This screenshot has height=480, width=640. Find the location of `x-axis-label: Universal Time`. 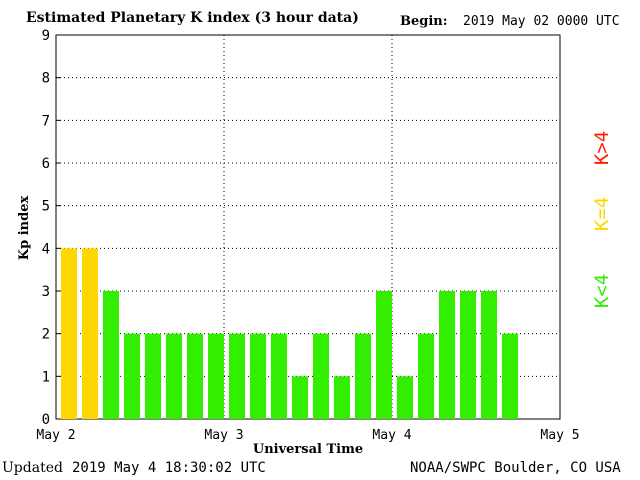

x-axis-label: Universal Time is located at coordinates (308, 449).